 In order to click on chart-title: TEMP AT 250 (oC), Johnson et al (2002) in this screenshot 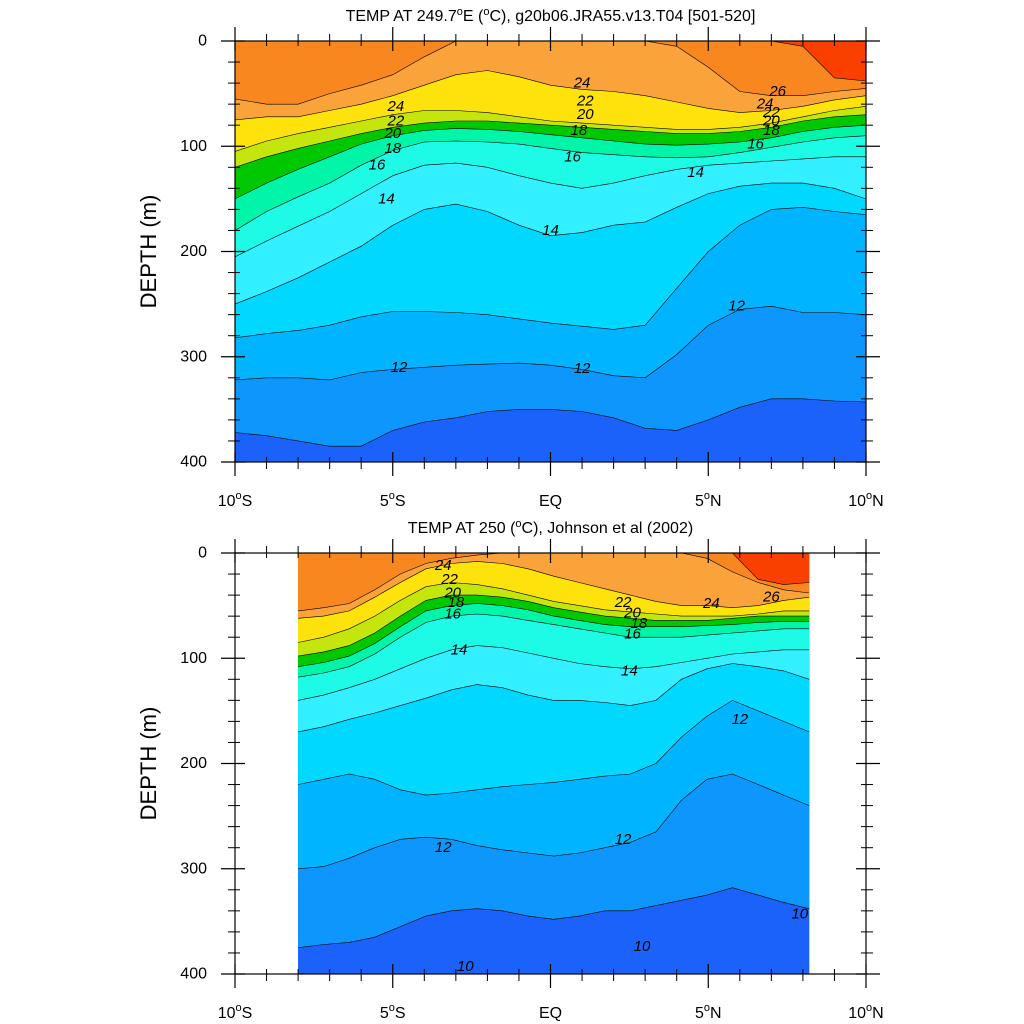, I will do `click(550, 527)`.